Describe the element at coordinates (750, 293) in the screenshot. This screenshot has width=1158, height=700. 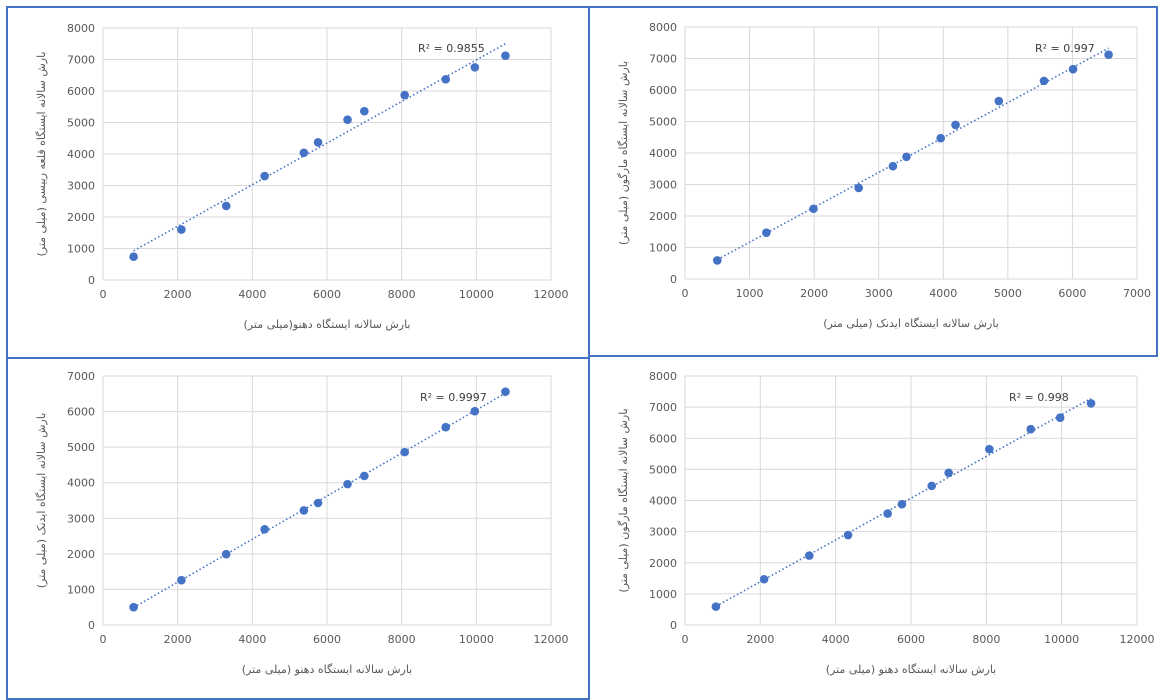
I see `x-tick-label: 1000` at that location.